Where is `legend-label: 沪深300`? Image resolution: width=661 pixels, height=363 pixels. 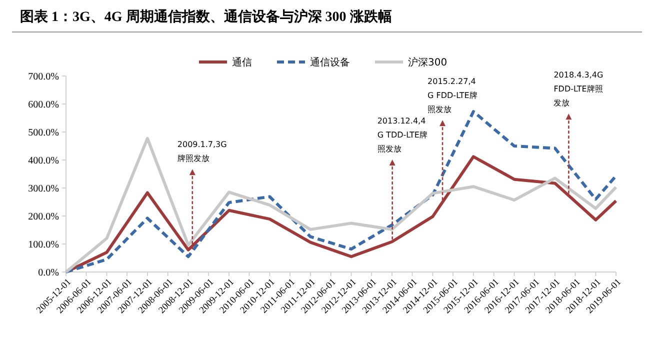 legend-label: 沪深300 is located at coordinates (428, 62).